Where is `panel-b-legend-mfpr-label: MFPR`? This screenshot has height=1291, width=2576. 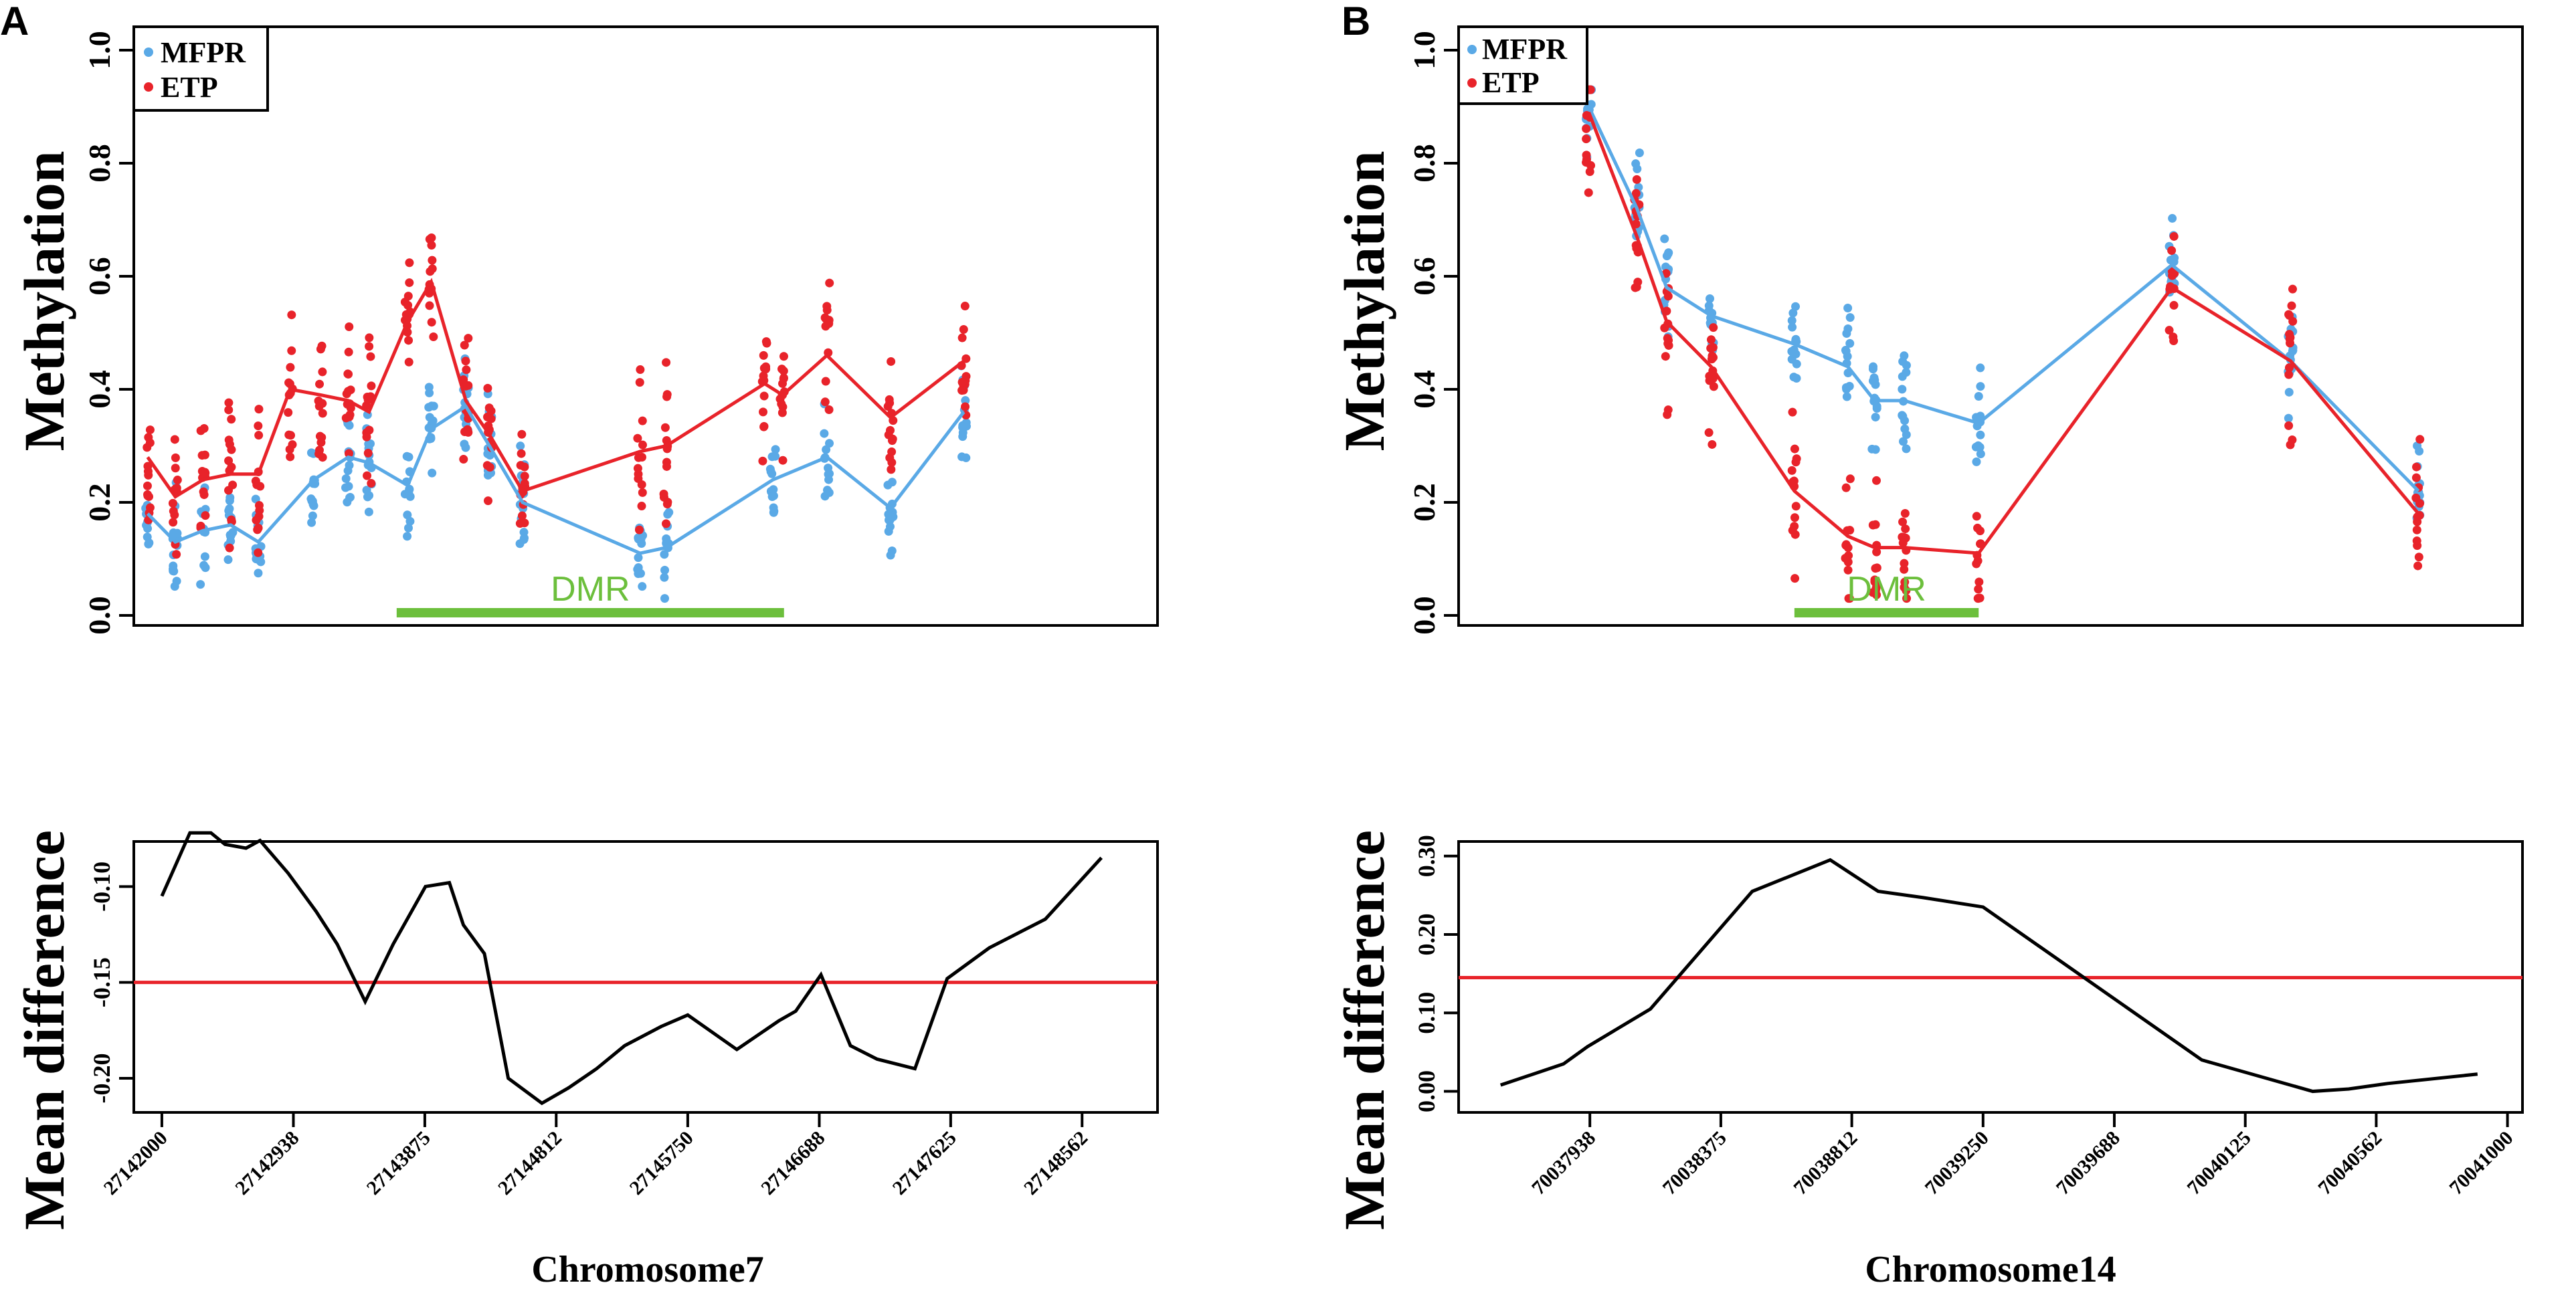 panel-b-legend-mfpr-label: MFPR is located at coordinates (1525, 49).